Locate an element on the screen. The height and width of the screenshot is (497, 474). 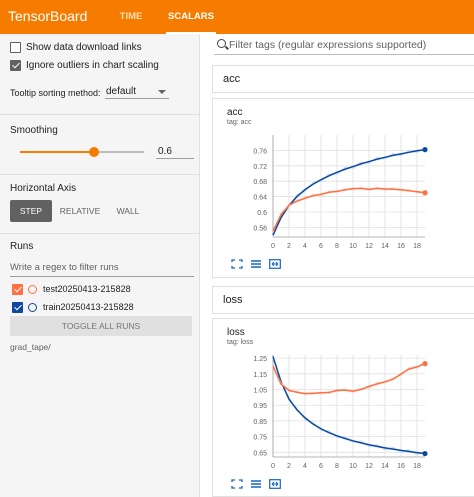
y-tick-label: 1.05 is located at coordinates (260, 391).